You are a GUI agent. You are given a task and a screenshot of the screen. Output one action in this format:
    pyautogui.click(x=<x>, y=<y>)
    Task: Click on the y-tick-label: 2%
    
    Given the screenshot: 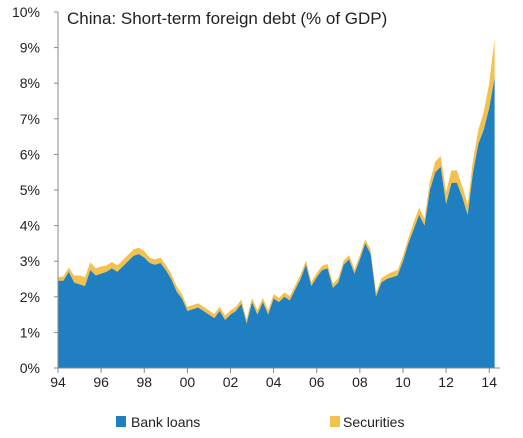 What is the action you would take?
    pyautogui.click(x=30, y=297)
    